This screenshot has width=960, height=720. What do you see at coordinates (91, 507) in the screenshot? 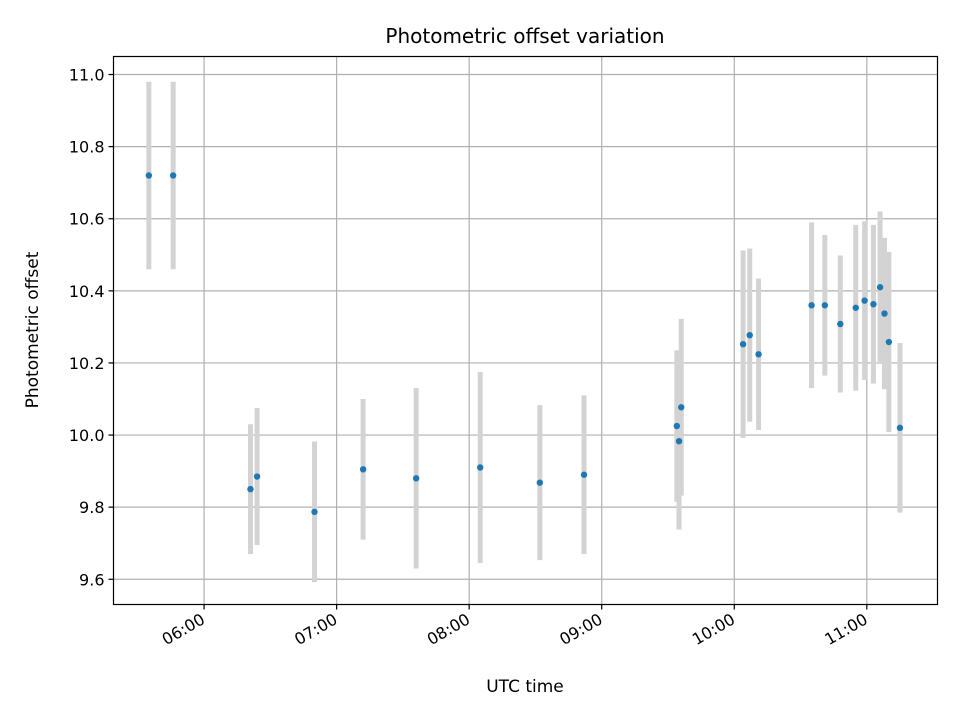
I see `y-tick-label: 9.8` at bounding box center [91, 507].